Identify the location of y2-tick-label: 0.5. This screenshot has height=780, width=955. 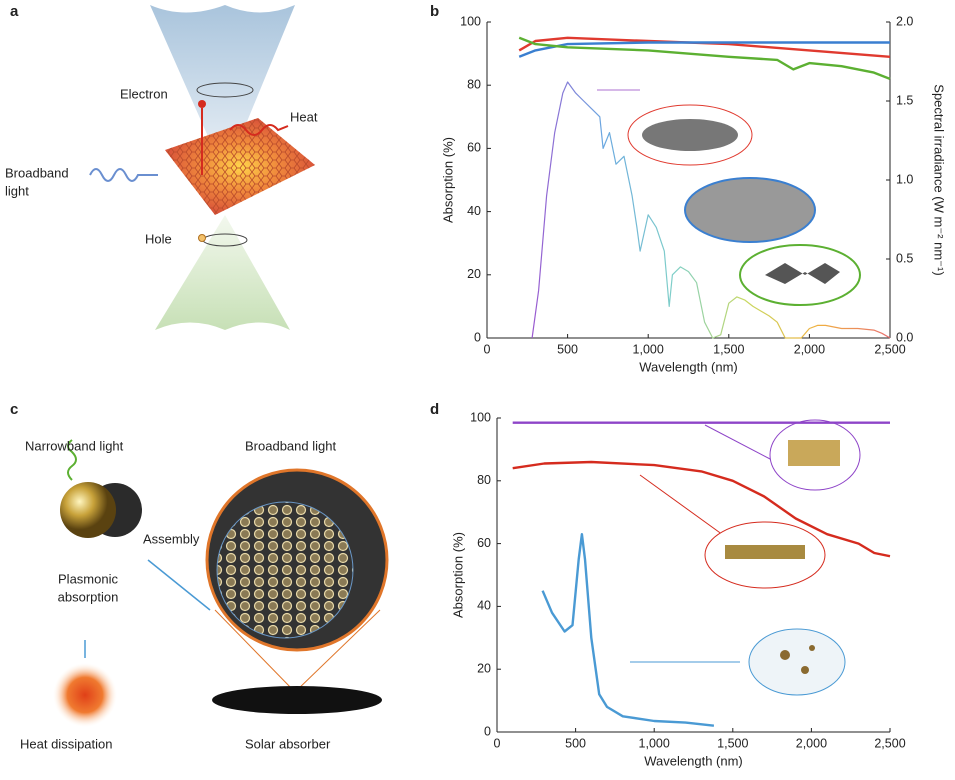
(904, 258).